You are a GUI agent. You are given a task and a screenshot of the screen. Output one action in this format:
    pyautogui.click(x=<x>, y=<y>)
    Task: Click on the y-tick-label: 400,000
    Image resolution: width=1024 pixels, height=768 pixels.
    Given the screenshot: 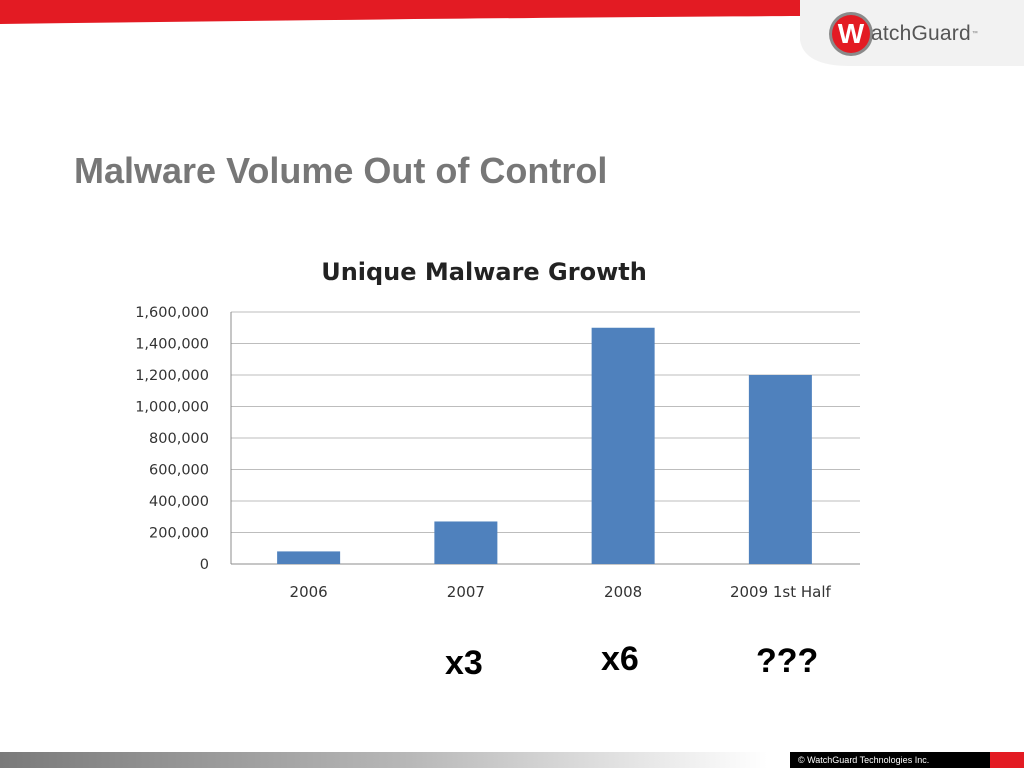 What is the action you would take?
    pyautogui.click(x=179, y=502)
    